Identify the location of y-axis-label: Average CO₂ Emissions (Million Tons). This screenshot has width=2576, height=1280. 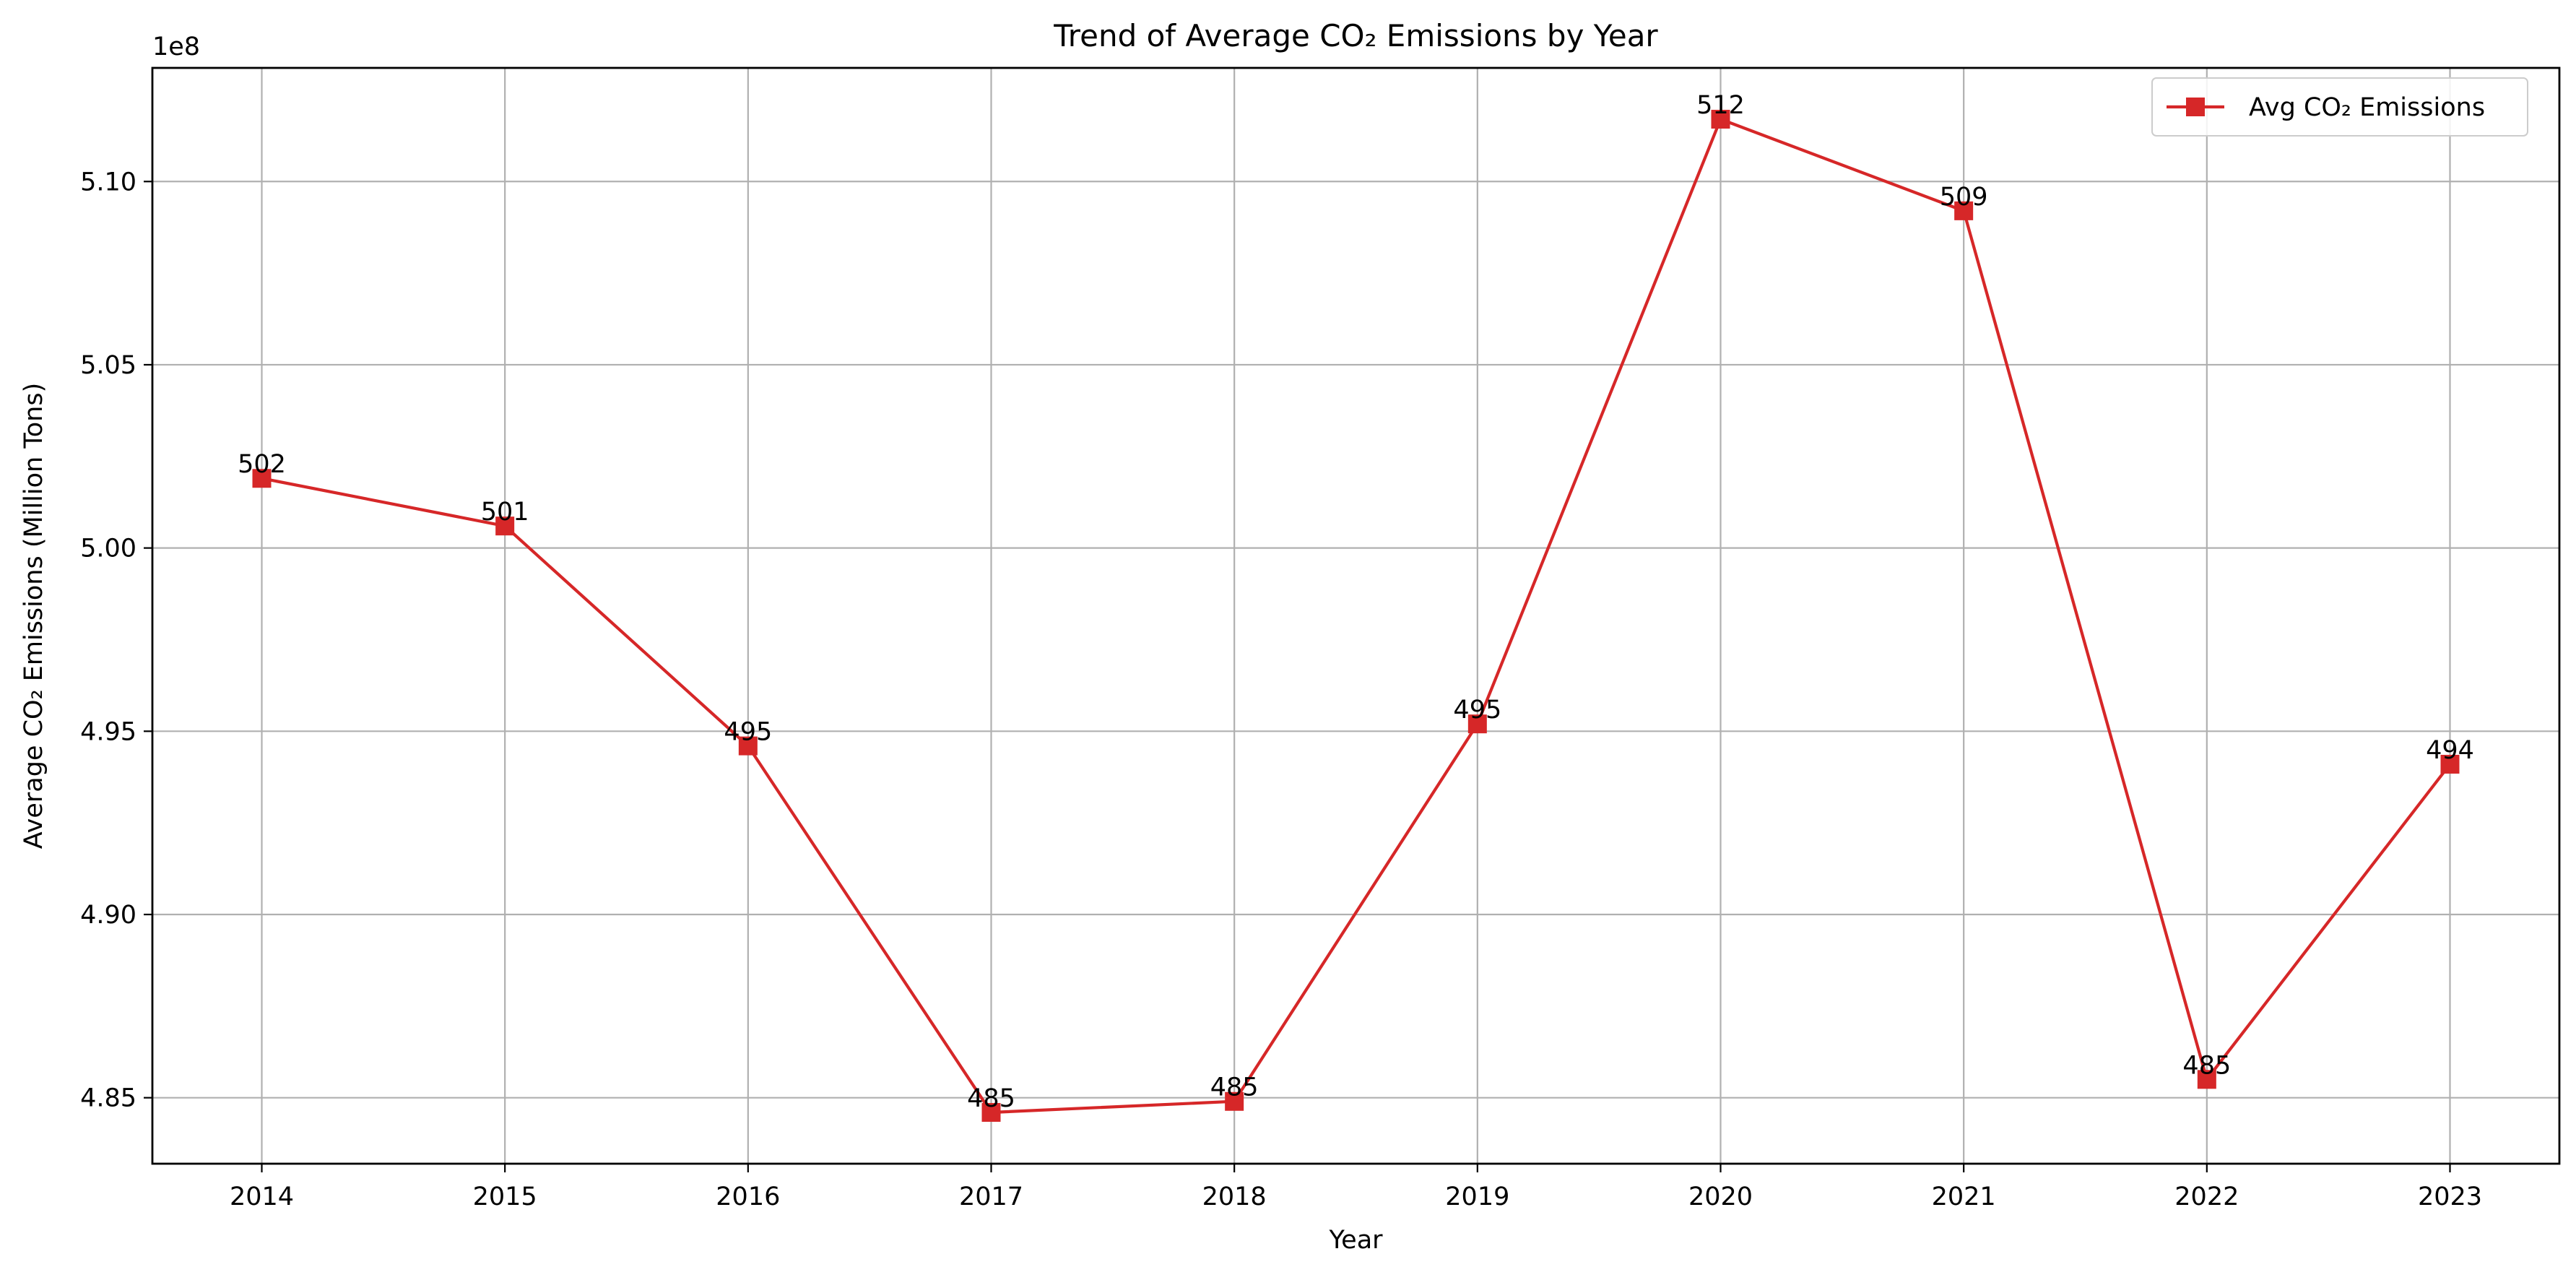
(33, 616).